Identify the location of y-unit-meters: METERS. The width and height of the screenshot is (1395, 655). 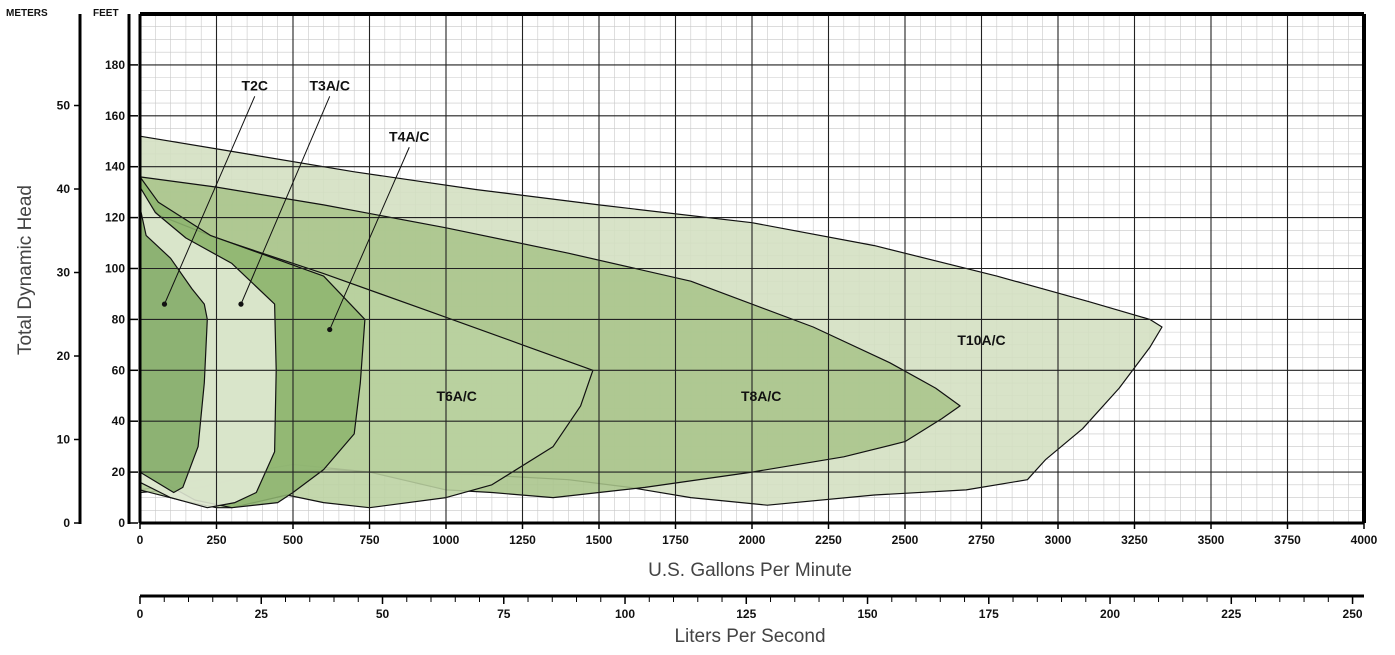
(27, 13).